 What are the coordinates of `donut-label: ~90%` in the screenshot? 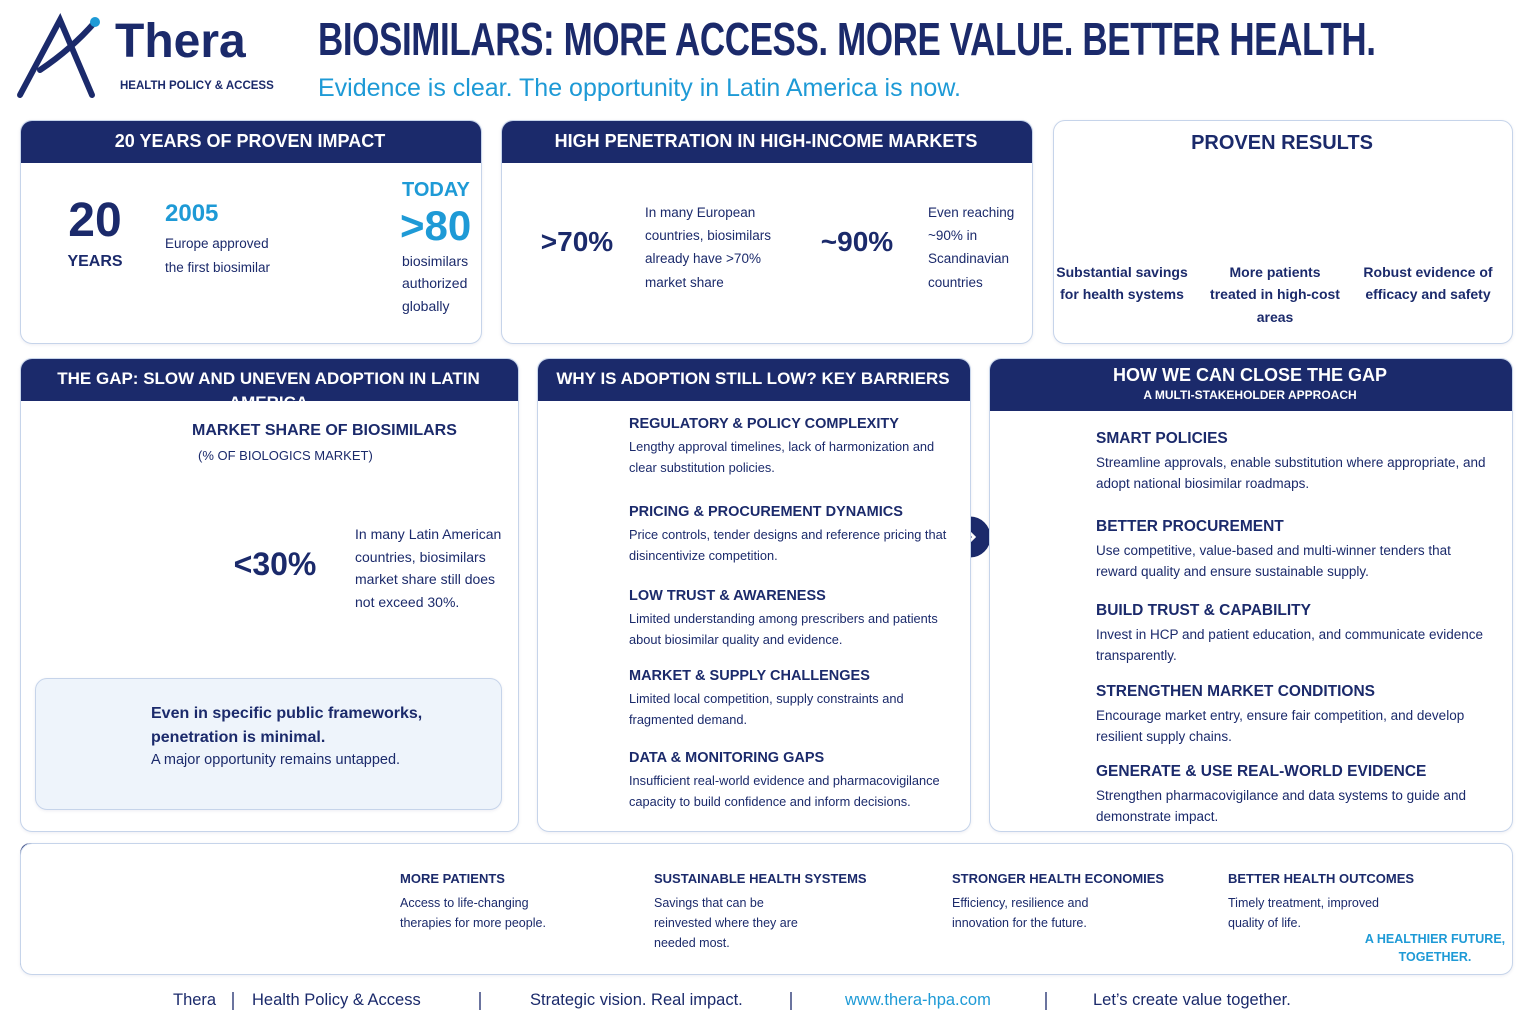 It's located at (857, 241).